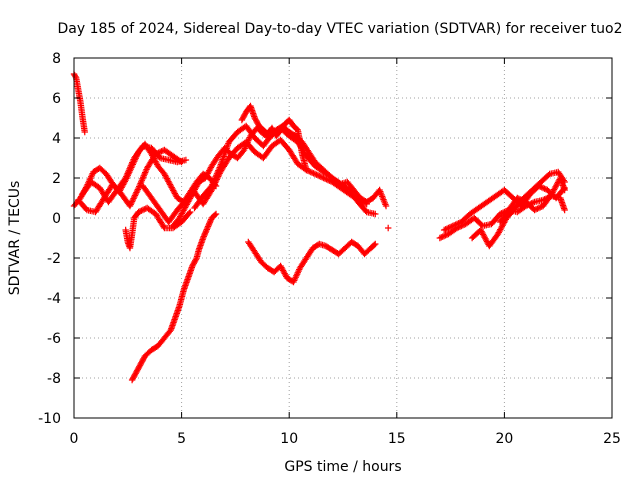 This screenshot has width=640, height=480. I want to click on x-tick-label: 0, so click(74, 439).